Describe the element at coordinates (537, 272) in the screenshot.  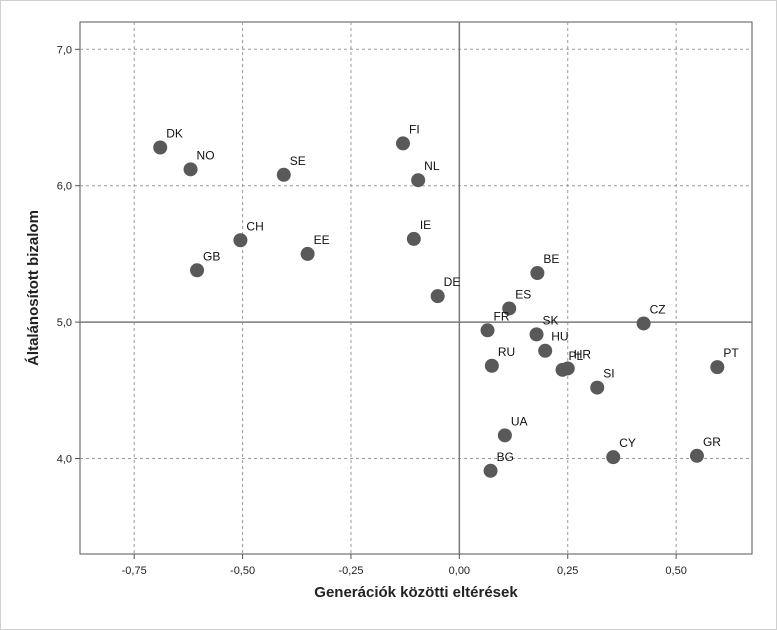
I see `data-point-be` at that location.